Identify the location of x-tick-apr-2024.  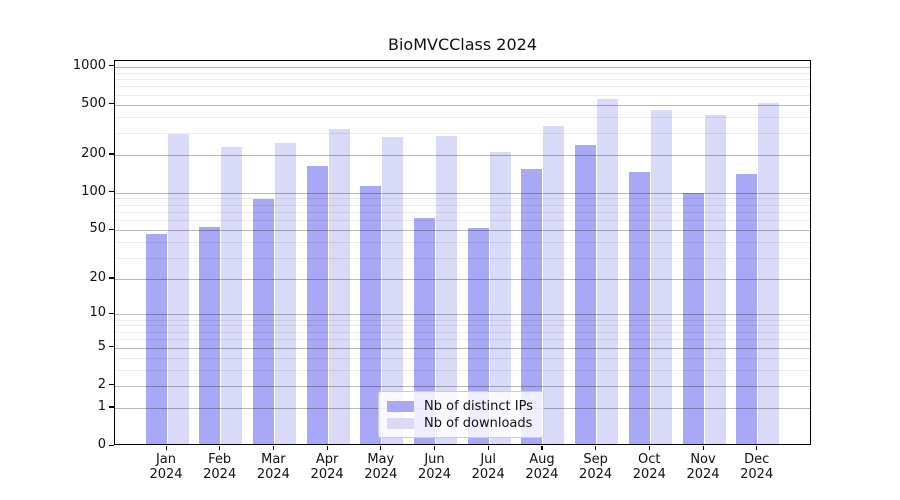
(327, 448).